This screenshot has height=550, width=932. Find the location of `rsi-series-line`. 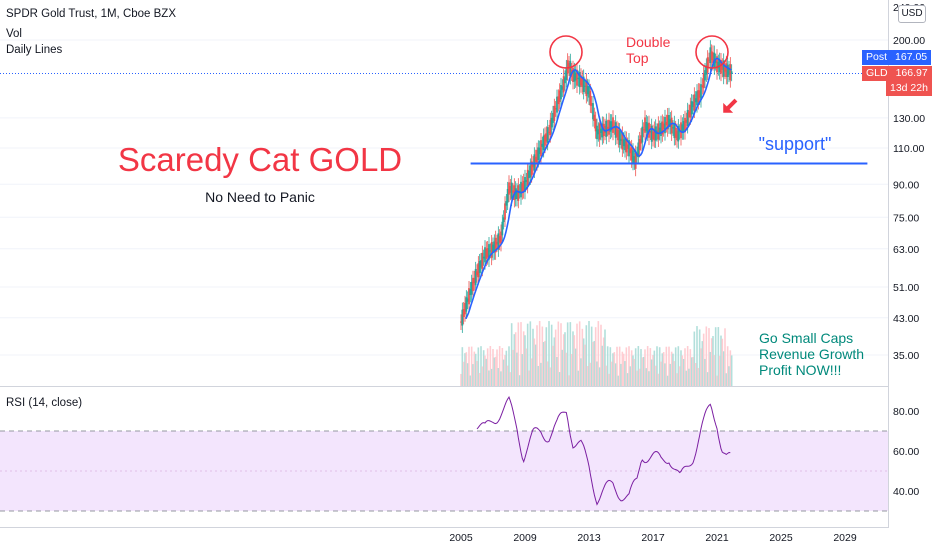

rsi-series-line is located at coordinates (603, 451).